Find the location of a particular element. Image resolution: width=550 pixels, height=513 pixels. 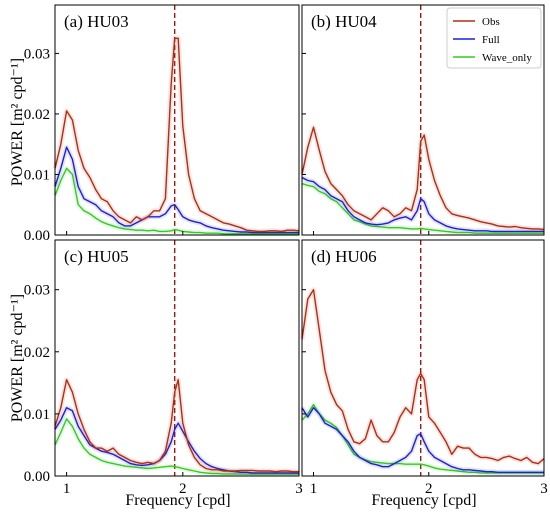

legend-box is located at coordinates (494, 38).